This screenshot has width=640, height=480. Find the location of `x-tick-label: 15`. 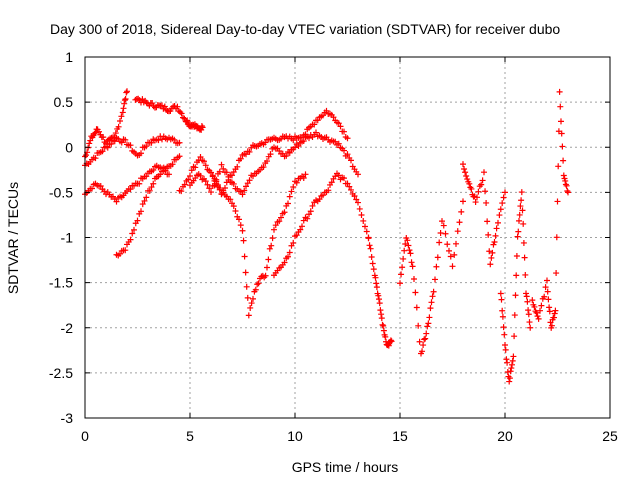

x-tick-label: 15 is located at coordinates (400, 436).